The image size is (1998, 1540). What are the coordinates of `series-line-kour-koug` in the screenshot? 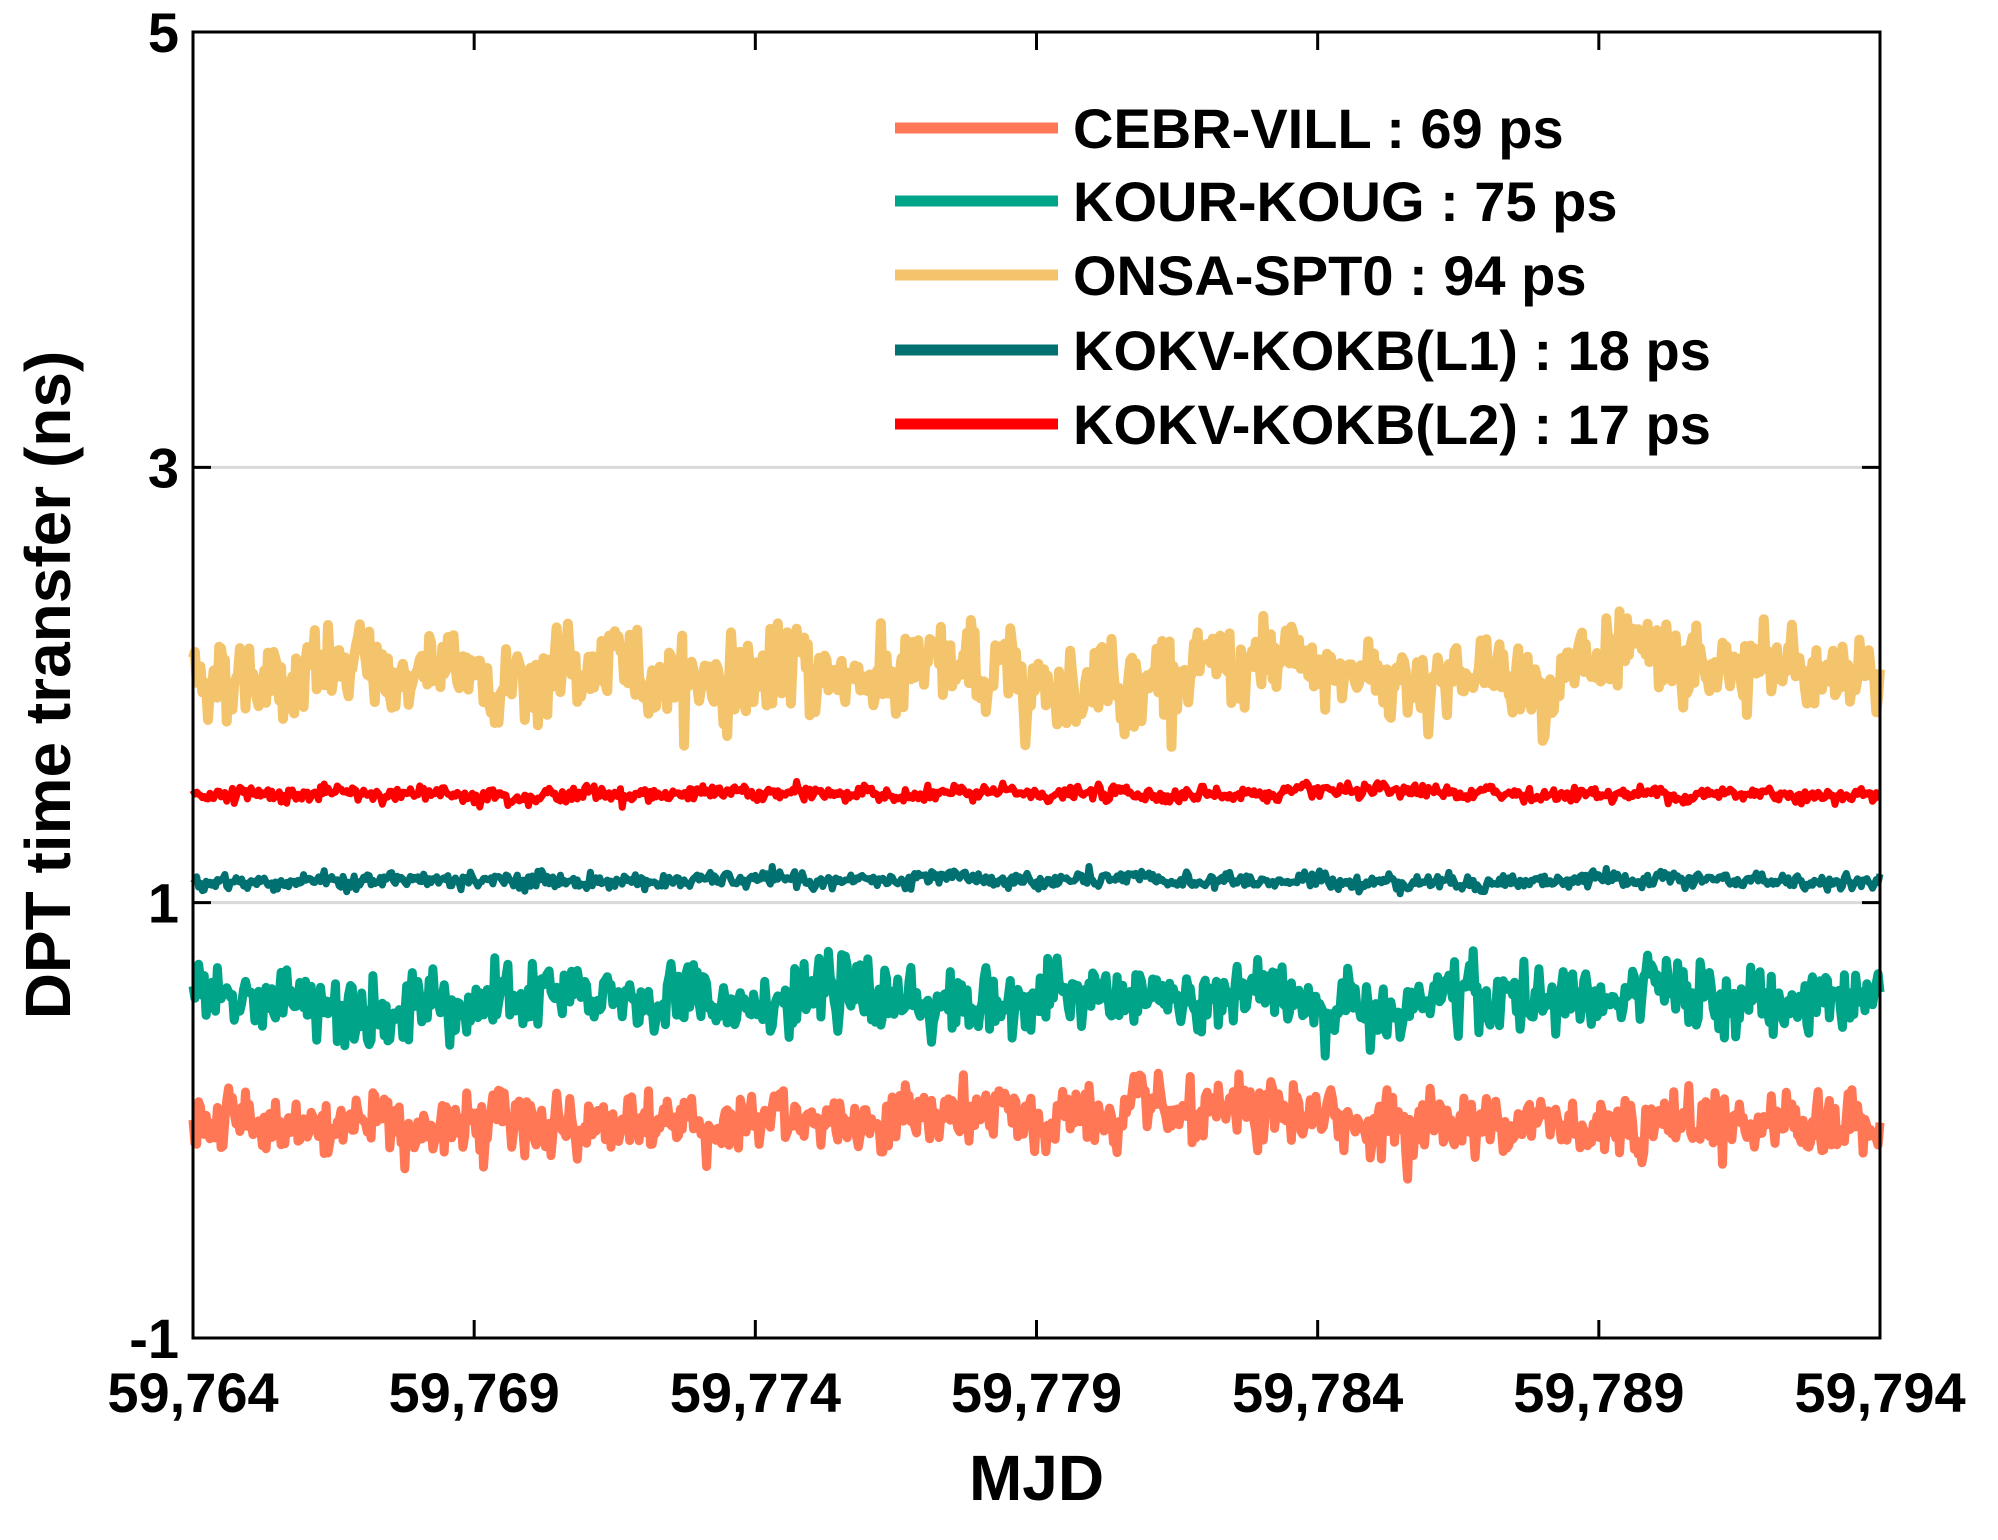 It's located at (1036, 1003).